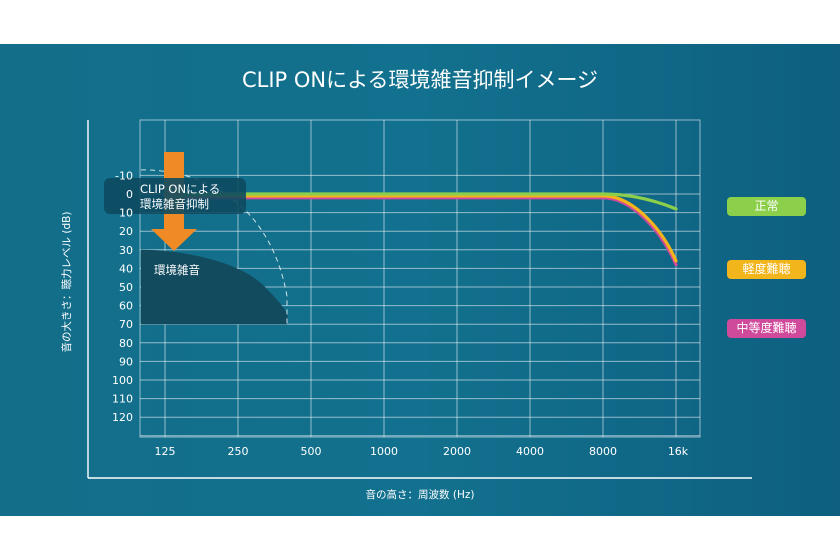  Describe the element at coordinates (238, 451) in the screenshot. I see `x-tick-label: 250` at that location.